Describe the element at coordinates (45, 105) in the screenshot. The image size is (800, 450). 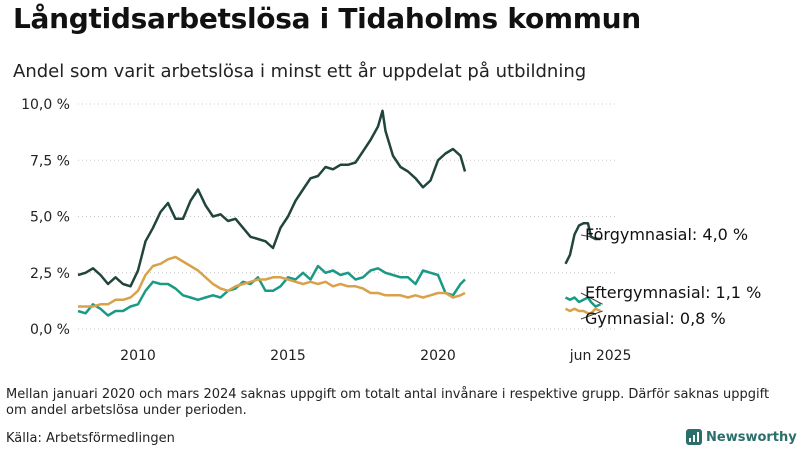
I see `y-tick-label: 10,0 %` at that location.